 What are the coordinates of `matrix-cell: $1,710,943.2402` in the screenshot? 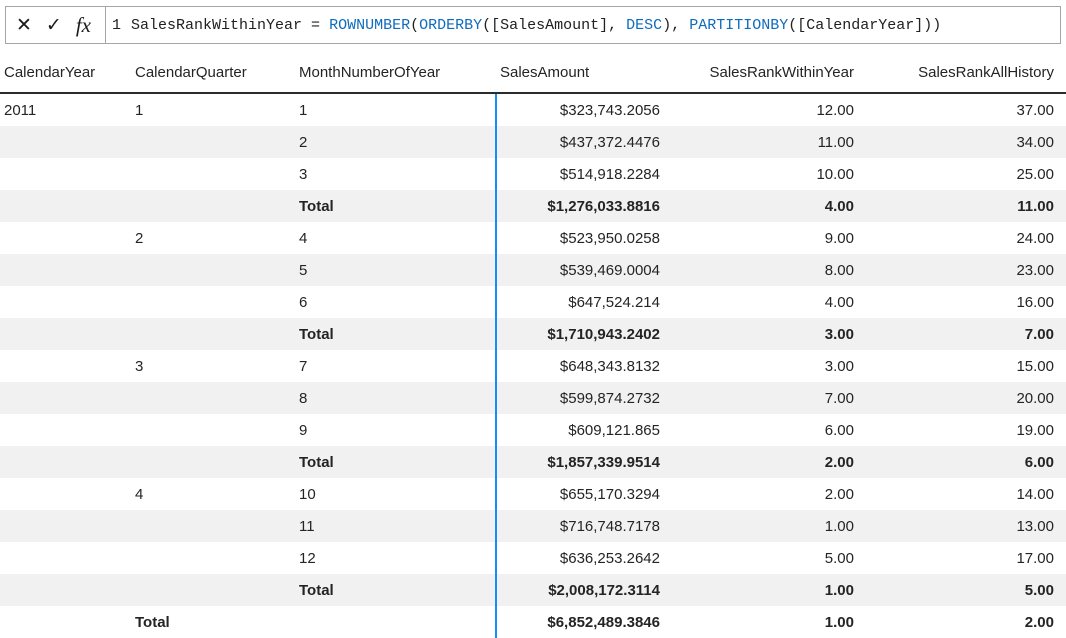 It's located at (583, 334).